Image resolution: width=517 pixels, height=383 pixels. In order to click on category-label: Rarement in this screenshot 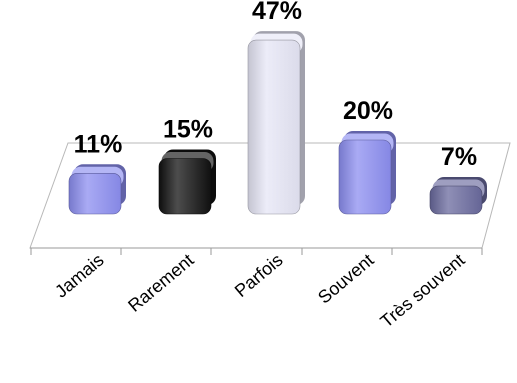, I will do `click(160, 283)`.